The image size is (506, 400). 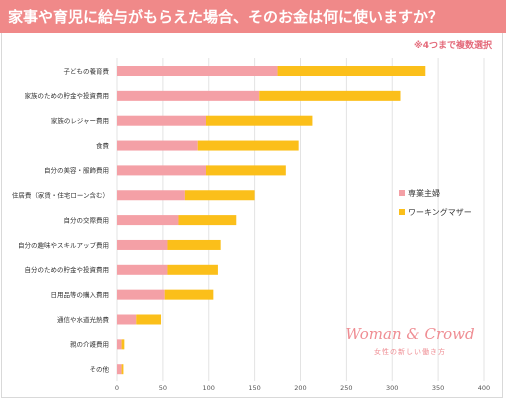 I want to click on category-label: 通信や水道光熱費, so click(x=83, y=319).